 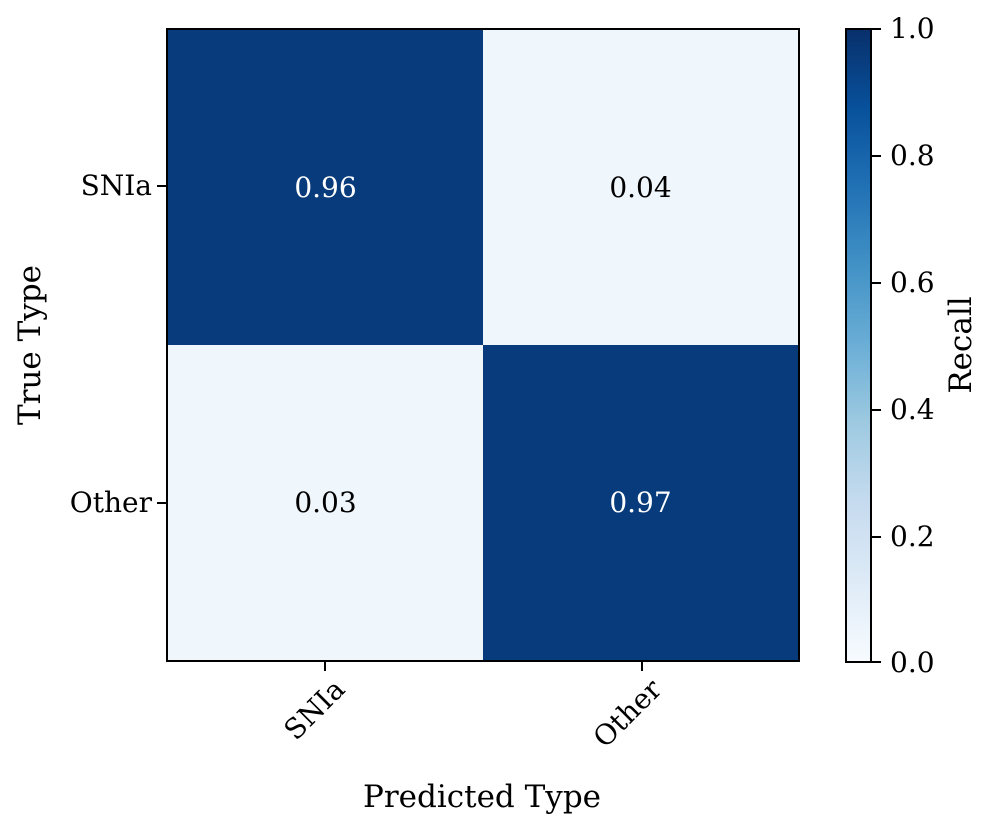 What do you see at coordinates (912, 662) in the screenshot?
I see `colorbar-tick-label-0.0: 0.0` at bounding box center [912, 662].